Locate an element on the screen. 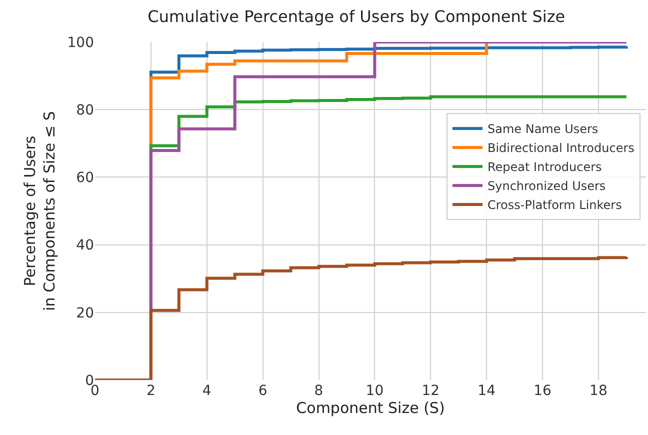 The image size is (648, 435). y-axis-title: Percentage of Users in Components of Size ≤ S is located at coordinates (40, 211).